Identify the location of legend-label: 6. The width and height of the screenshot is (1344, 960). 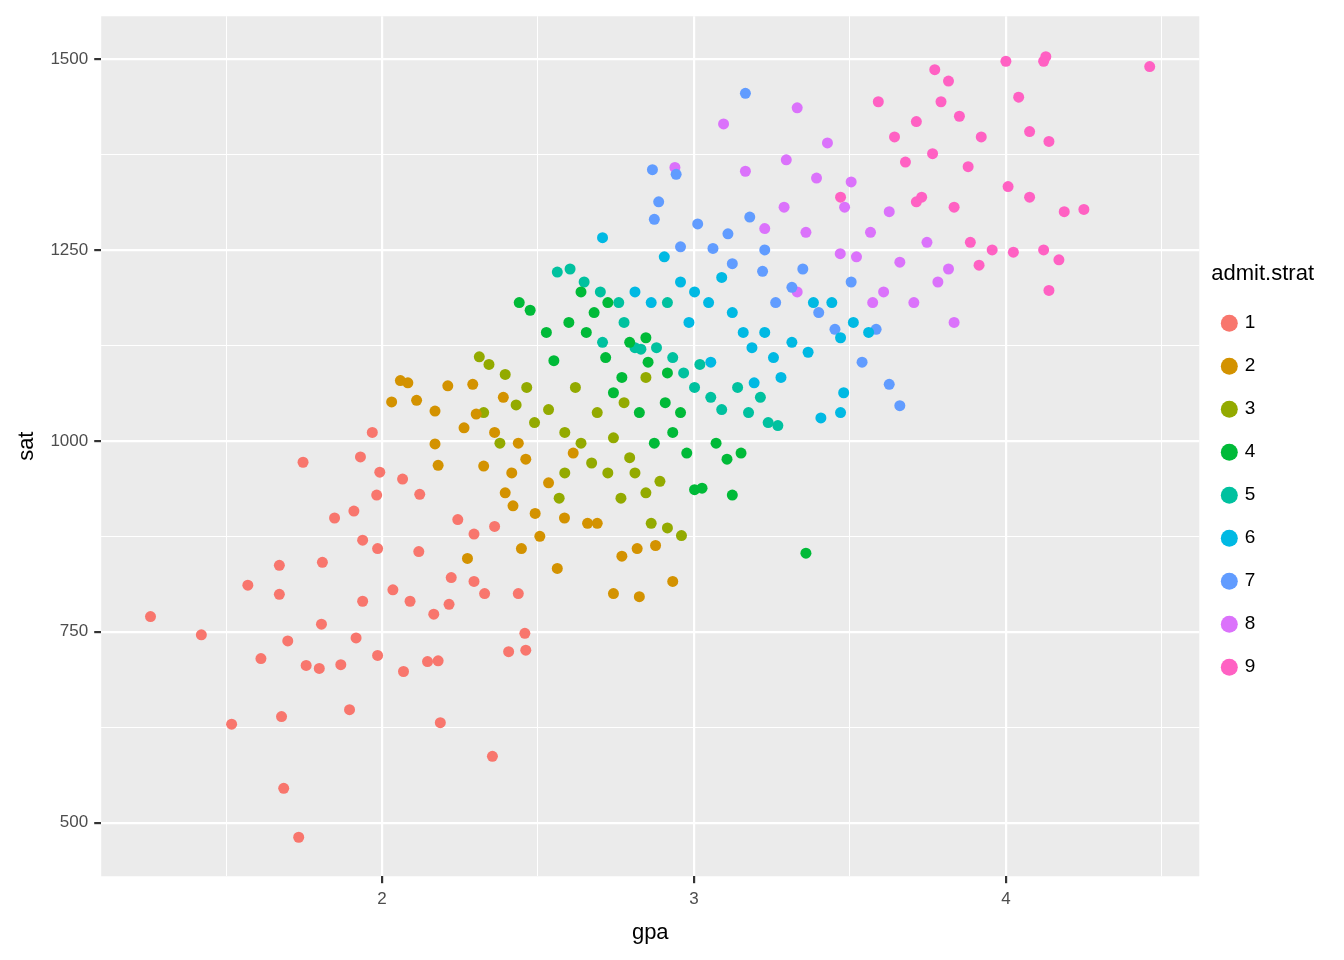
(1250, 537).